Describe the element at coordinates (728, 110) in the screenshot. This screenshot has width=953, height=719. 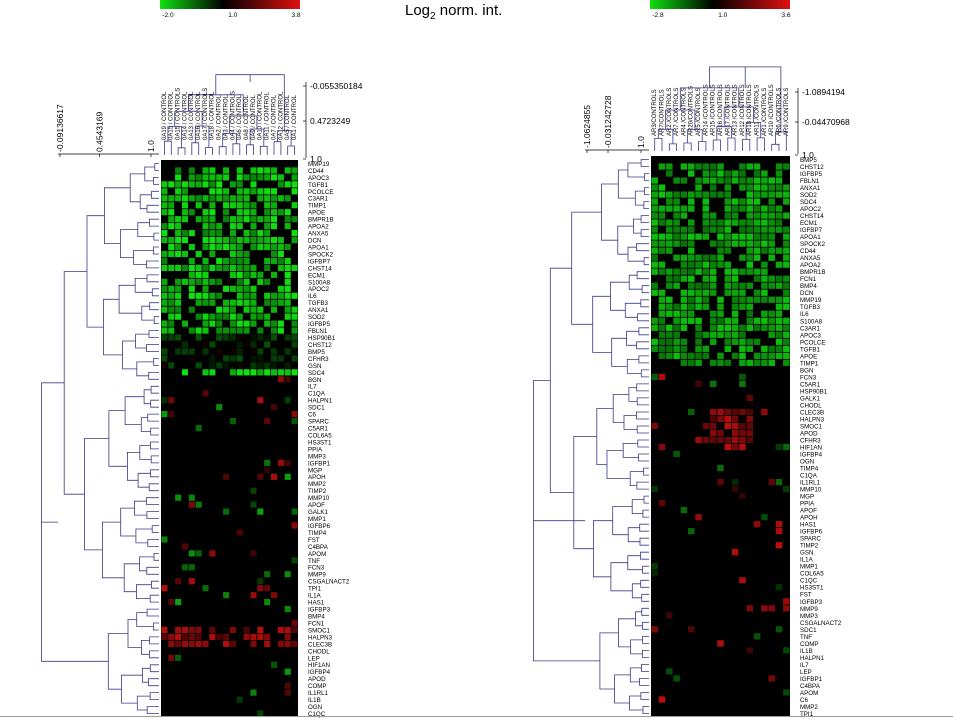
I see `column-label: AR17 /CONTROLS` at that location.